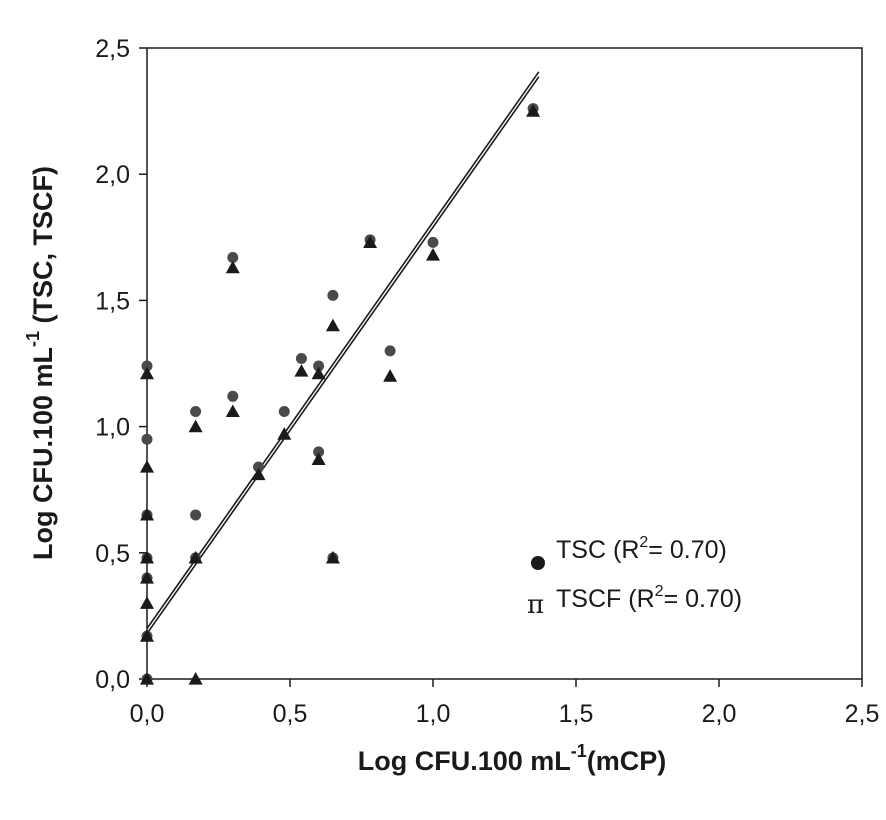 The width and height of the screenshot is (886, 820). What do you see at coordinates (147, 714) in the screenshot?
I see `x-tick-label: 0,0` at bounding box center [147, 714].